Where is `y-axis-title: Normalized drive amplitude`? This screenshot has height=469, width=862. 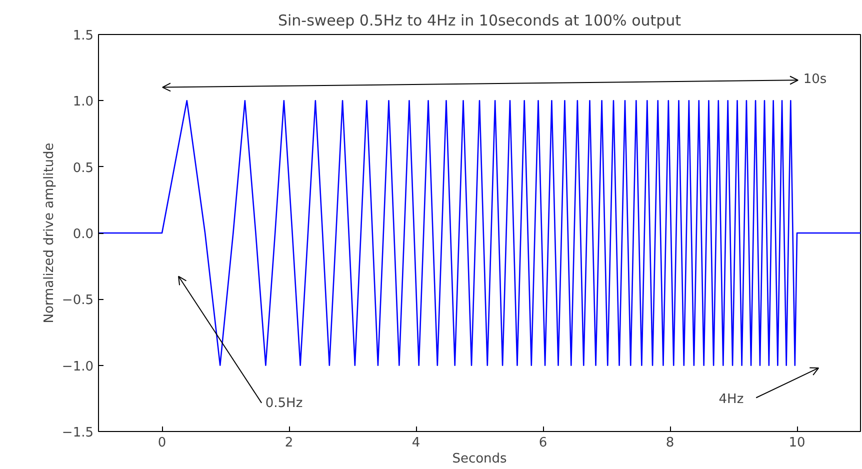
y-axis-title: Normalized drive amplitude is located at coordinates (49, 233).